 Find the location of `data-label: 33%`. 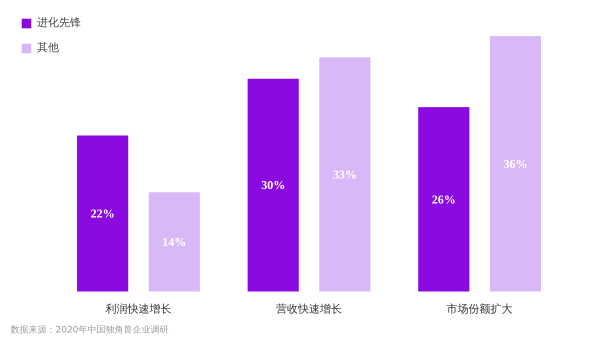

data-label: 33% is located at coordinates (344, 174).